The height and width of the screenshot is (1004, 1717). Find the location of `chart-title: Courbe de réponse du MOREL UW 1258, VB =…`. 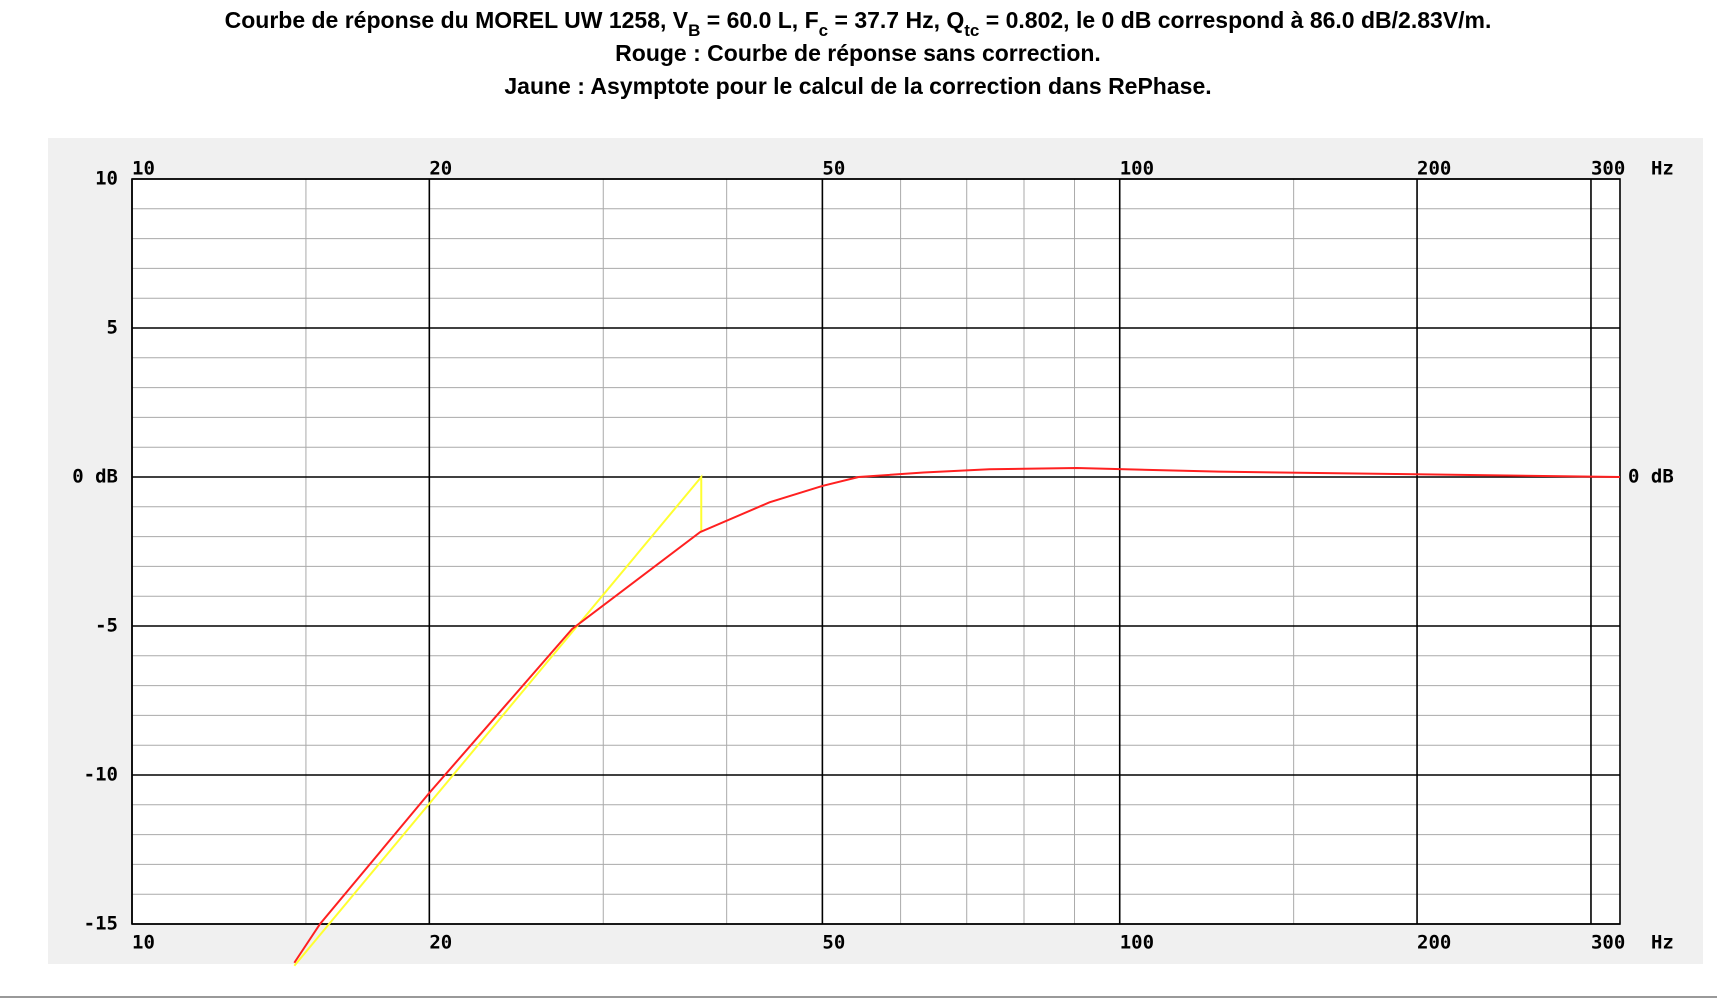

chart-title: Courbe de réponse du MOREL UW 1258, VB =… is located at coordinates (858, 23).